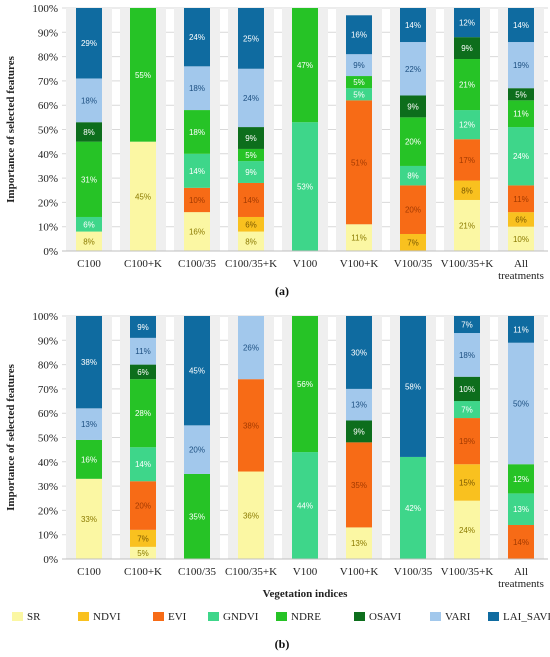  I want to click on x-tick-label: All, so click(521, 264).